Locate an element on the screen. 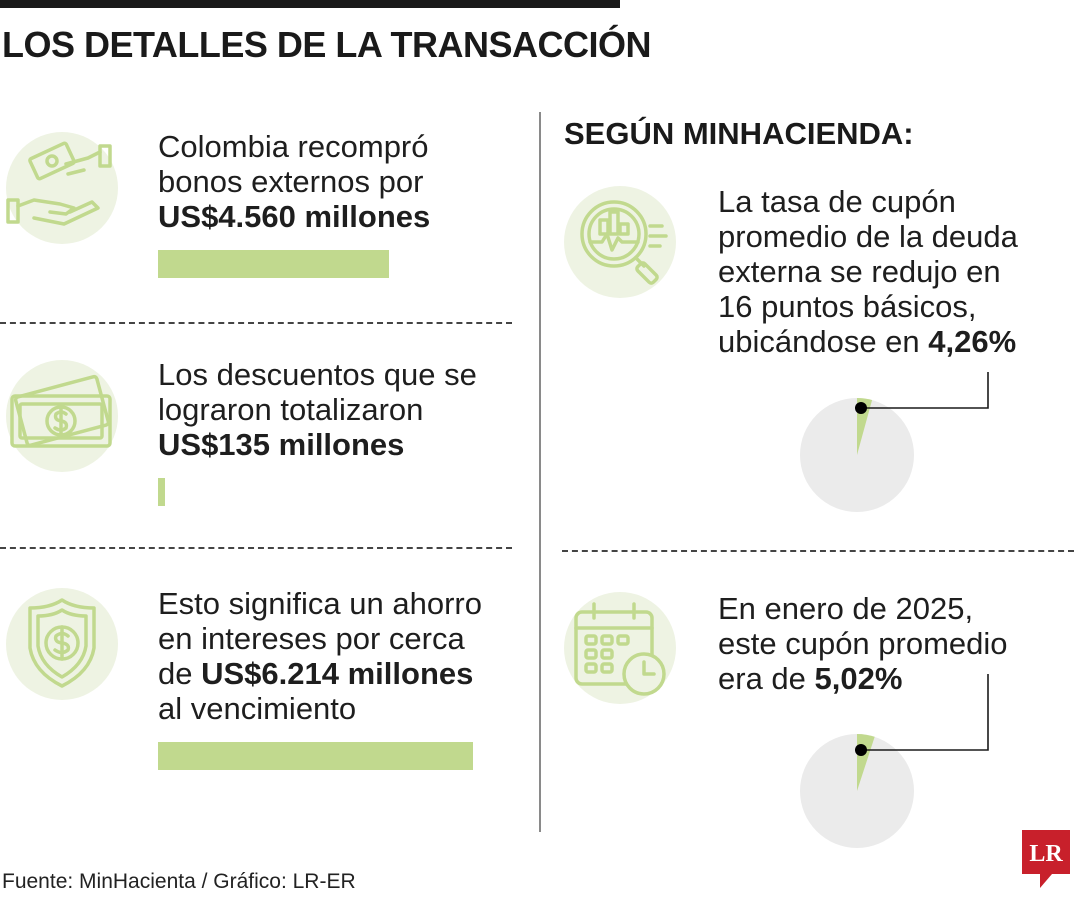 The width and height of the screenshot is (1080, 900). ahorro-bar is located at coordinates (316, 756).